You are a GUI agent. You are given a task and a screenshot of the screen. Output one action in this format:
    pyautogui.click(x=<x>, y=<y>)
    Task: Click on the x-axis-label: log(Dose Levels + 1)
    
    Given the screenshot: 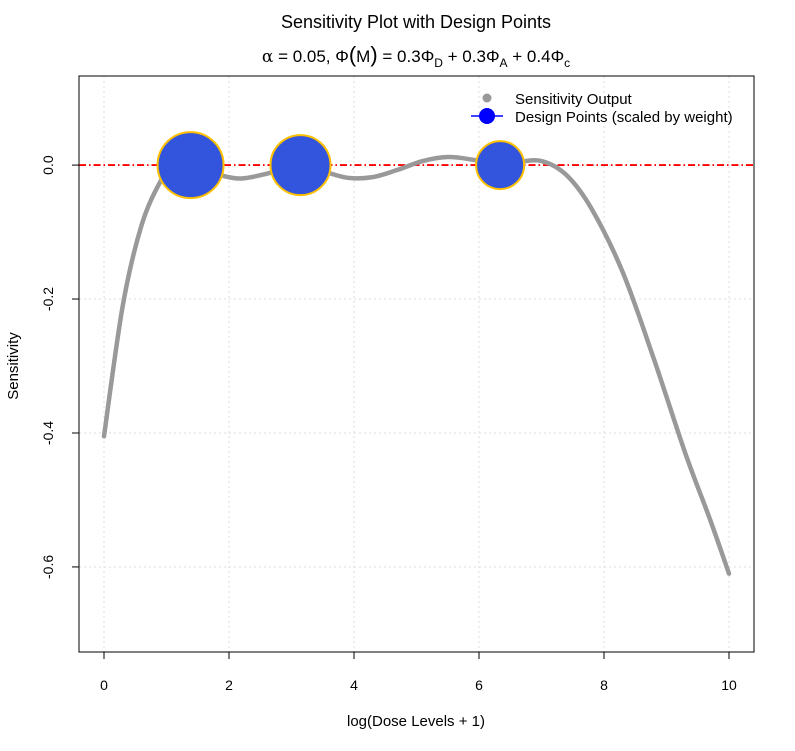 What is the action you would take?
    pyautogui.click(x=416, y=721)
    